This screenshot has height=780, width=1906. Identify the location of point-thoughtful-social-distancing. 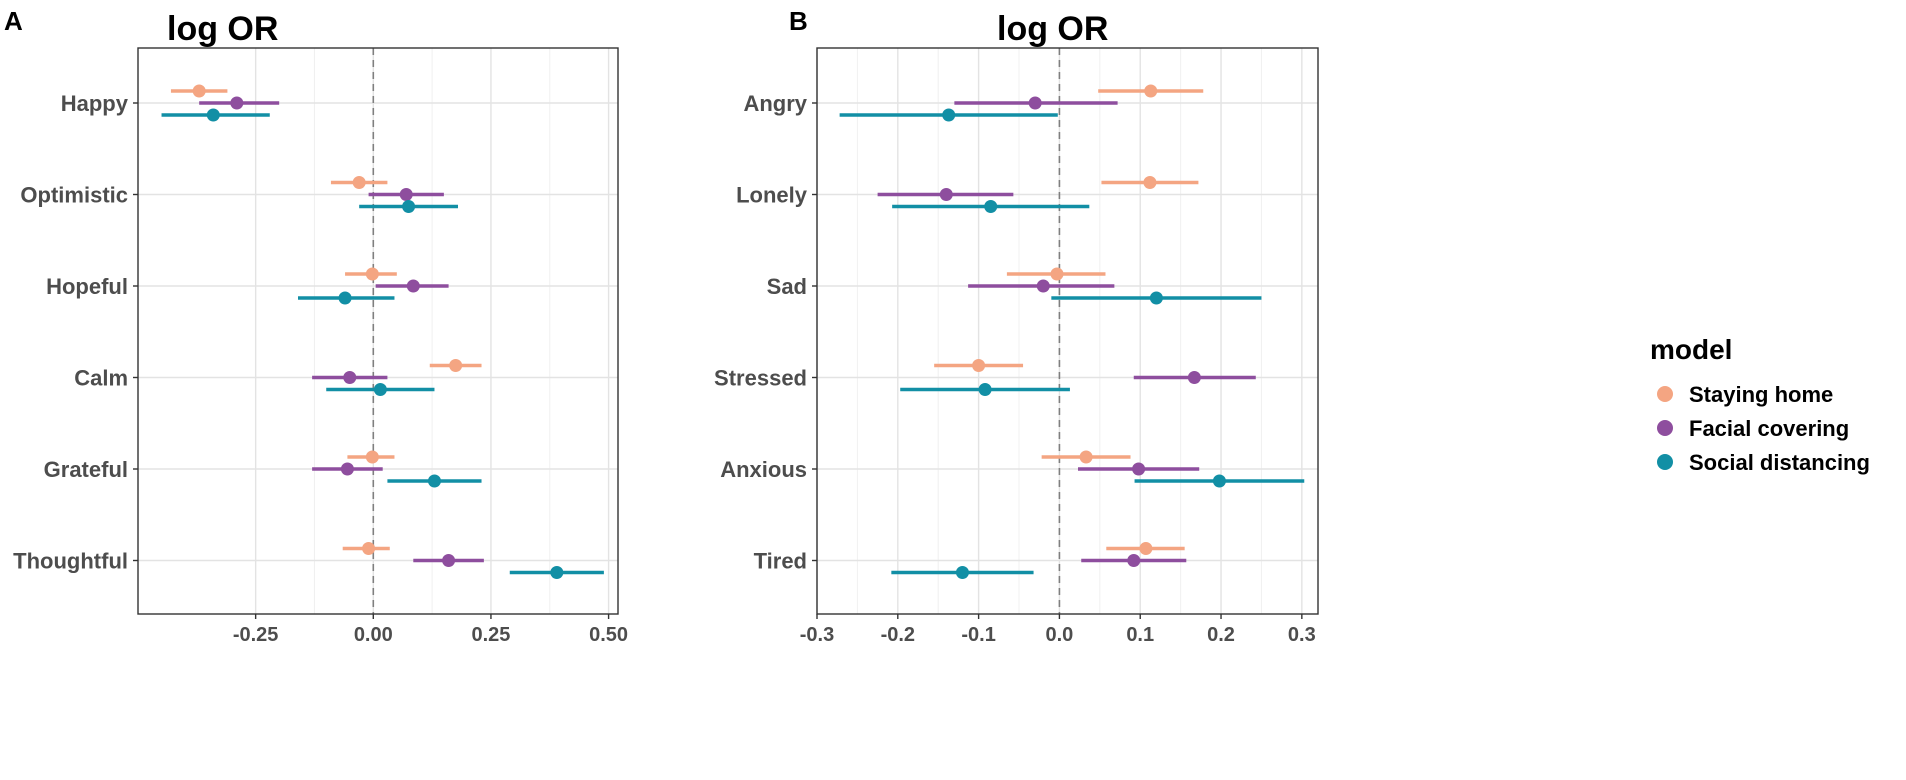
(557, 572).